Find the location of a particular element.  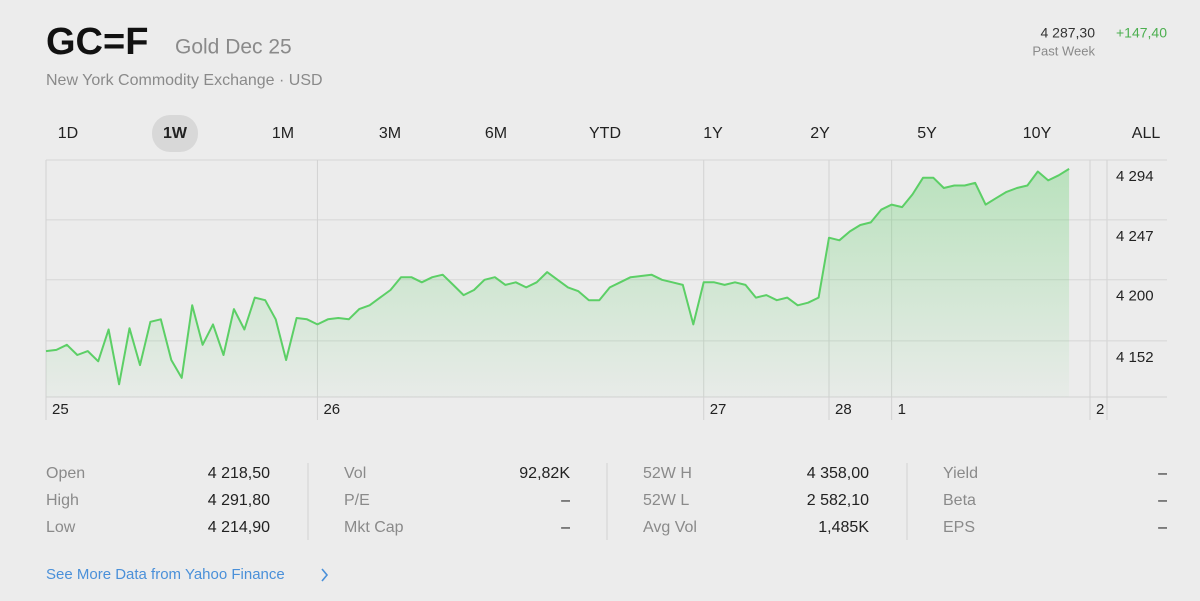

stat-label: EPS is located at coordinates (959, 527).